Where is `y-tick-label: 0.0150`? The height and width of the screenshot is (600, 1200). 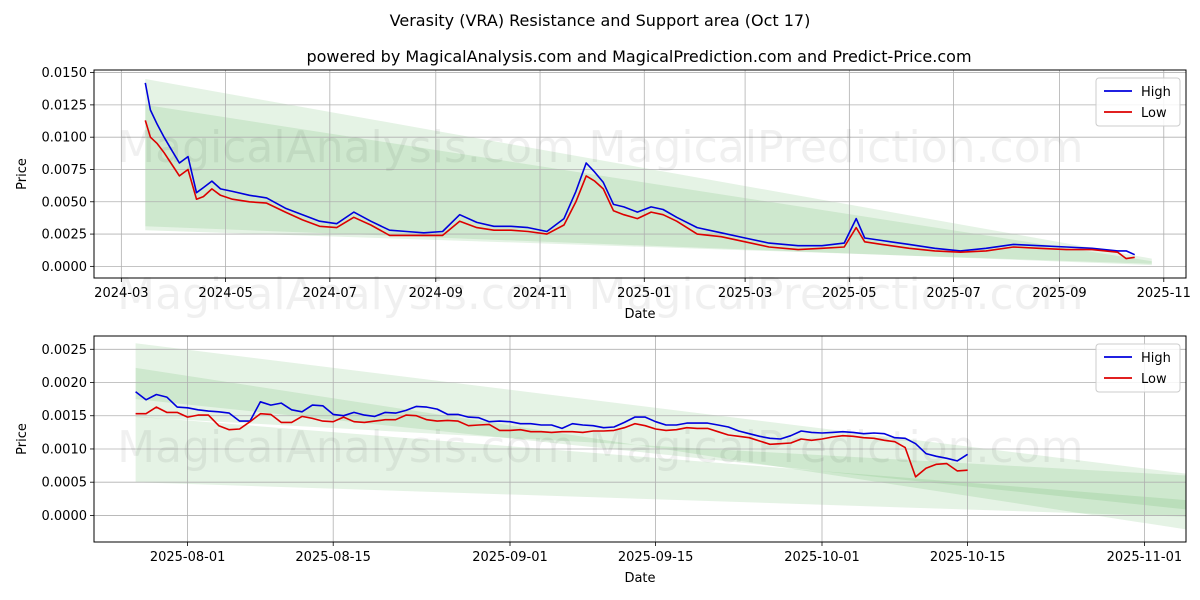
y-tick-label: 0.0150 is located at coordinates (65, 73).